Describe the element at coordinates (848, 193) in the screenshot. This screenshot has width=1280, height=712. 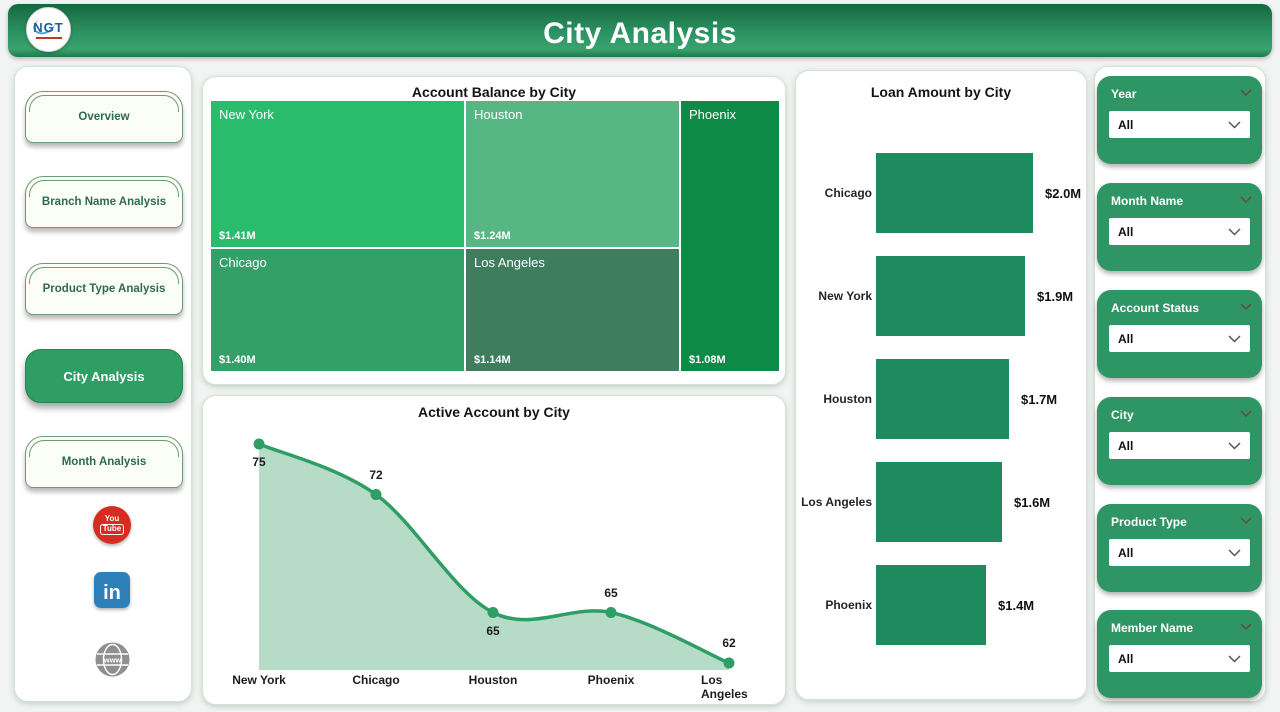
I see `bar-category-label: Chicago` at that location.